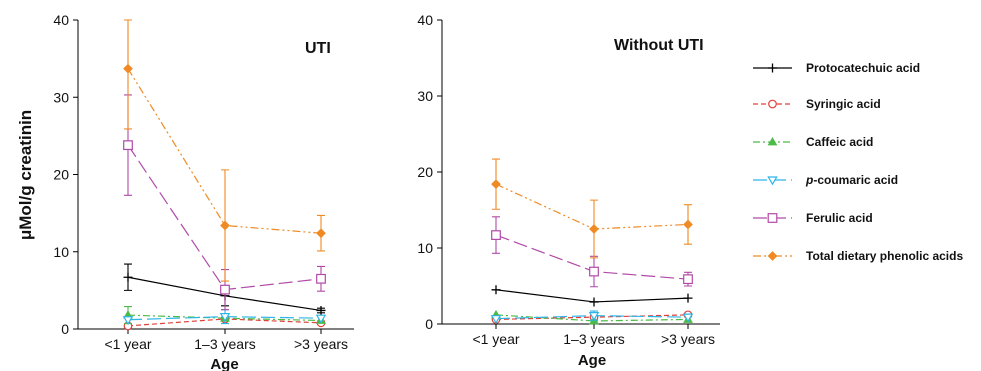 The image size is (981, 371). I want to click on legend-label: Syringic acid, so click(843, 104).